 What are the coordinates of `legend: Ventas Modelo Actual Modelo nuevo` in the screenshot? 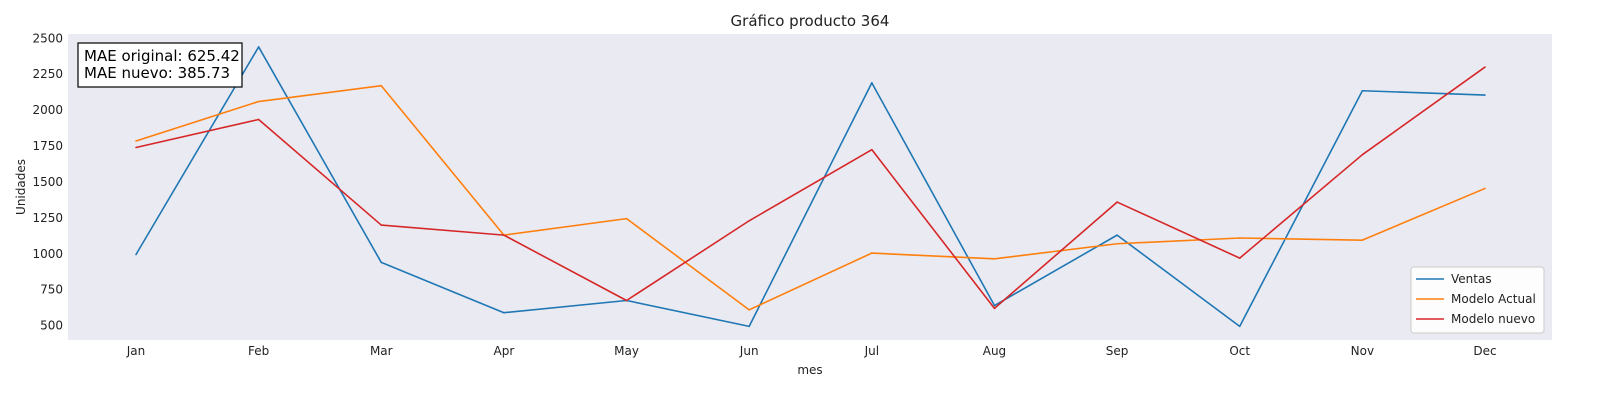 It's located at (1477, 300).